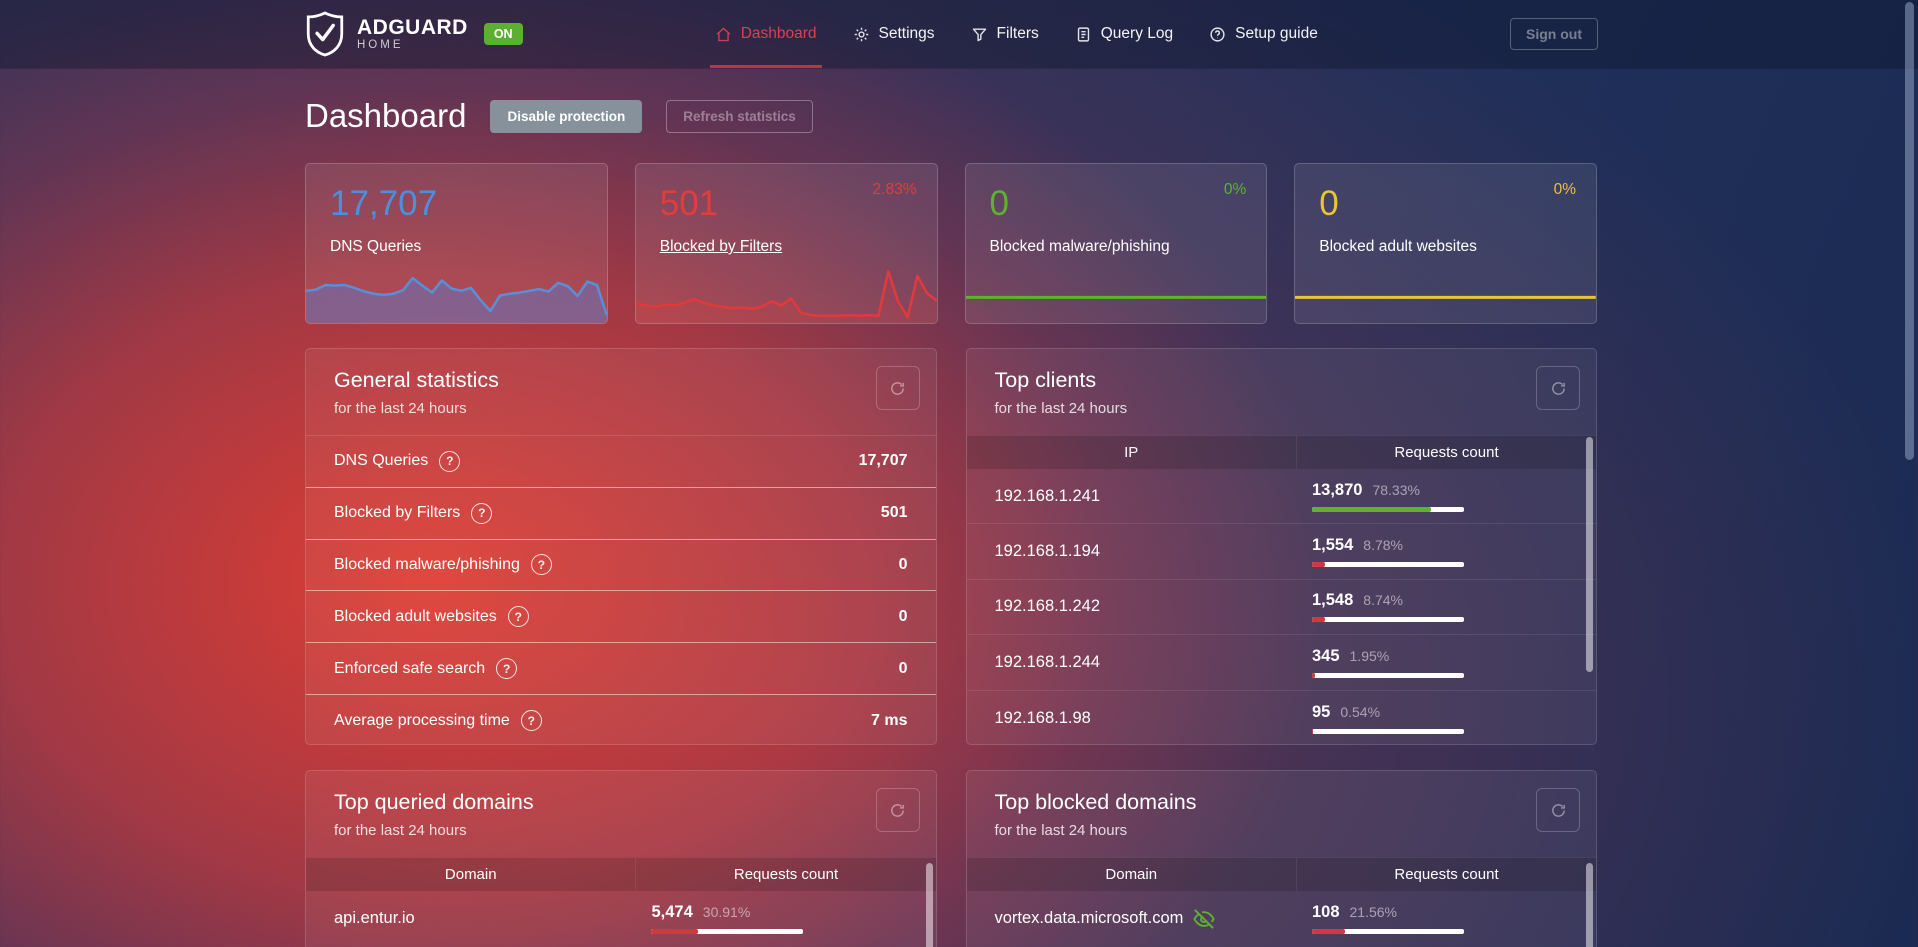 The image size is (1918, 947). I want to click on requests-cell: 5,474 30.91%, so click(720, 919).